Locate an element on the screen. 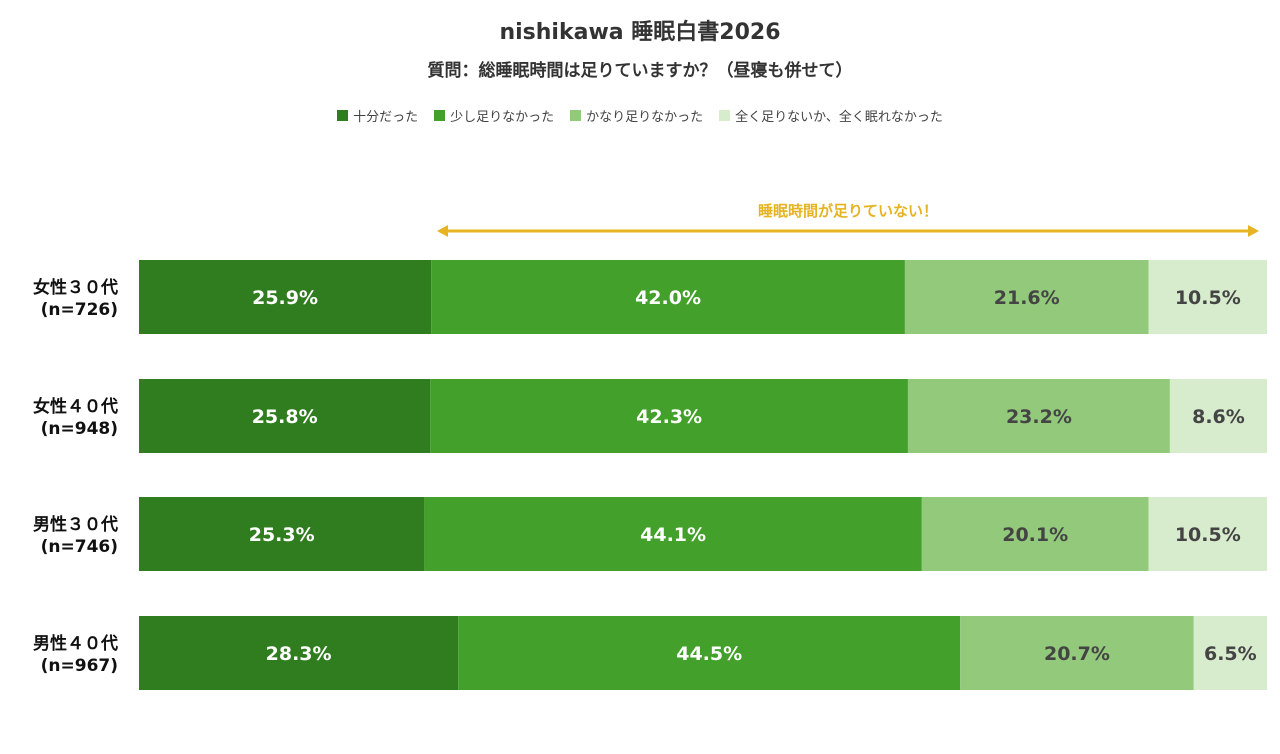 The width and height of the screenshot is (1280, 754). annotation-arrowhead-left is located at coordinates (442, 231).